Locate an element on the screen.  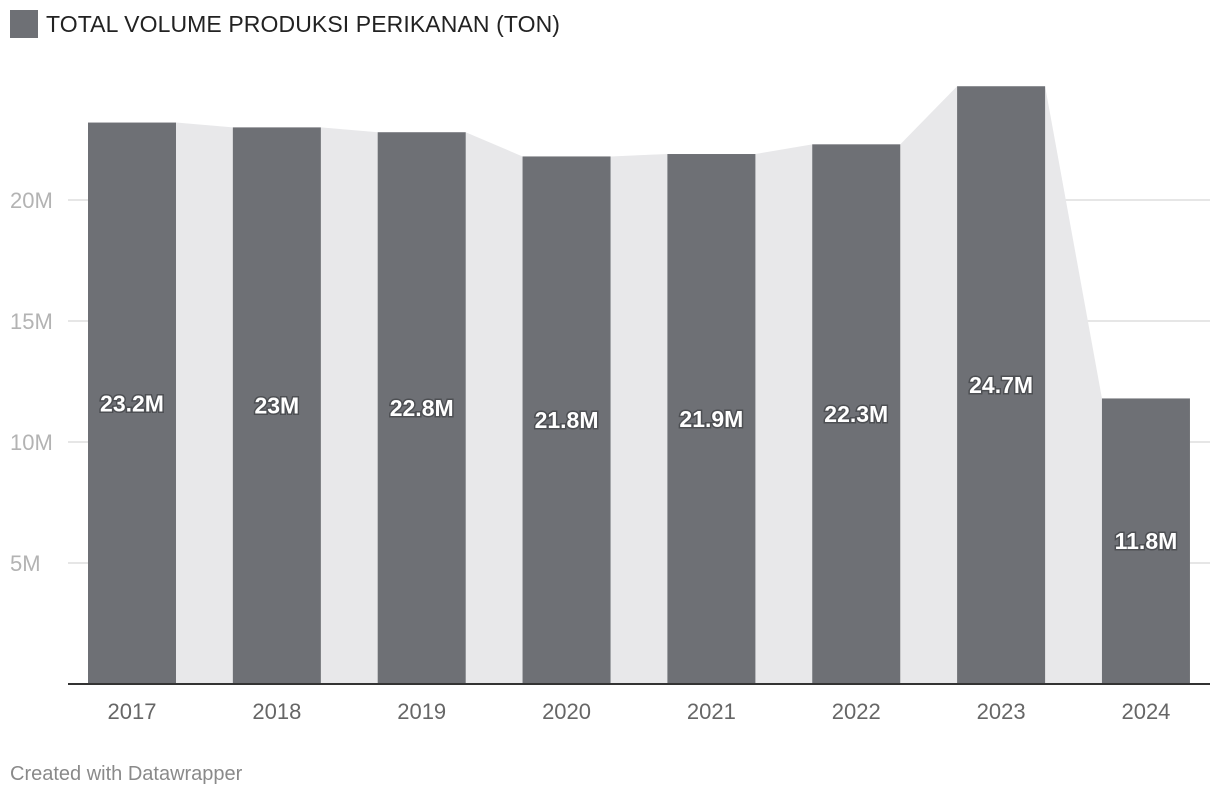
x-tick-label-2023: 2023 is located at coordinates (1001, 711).